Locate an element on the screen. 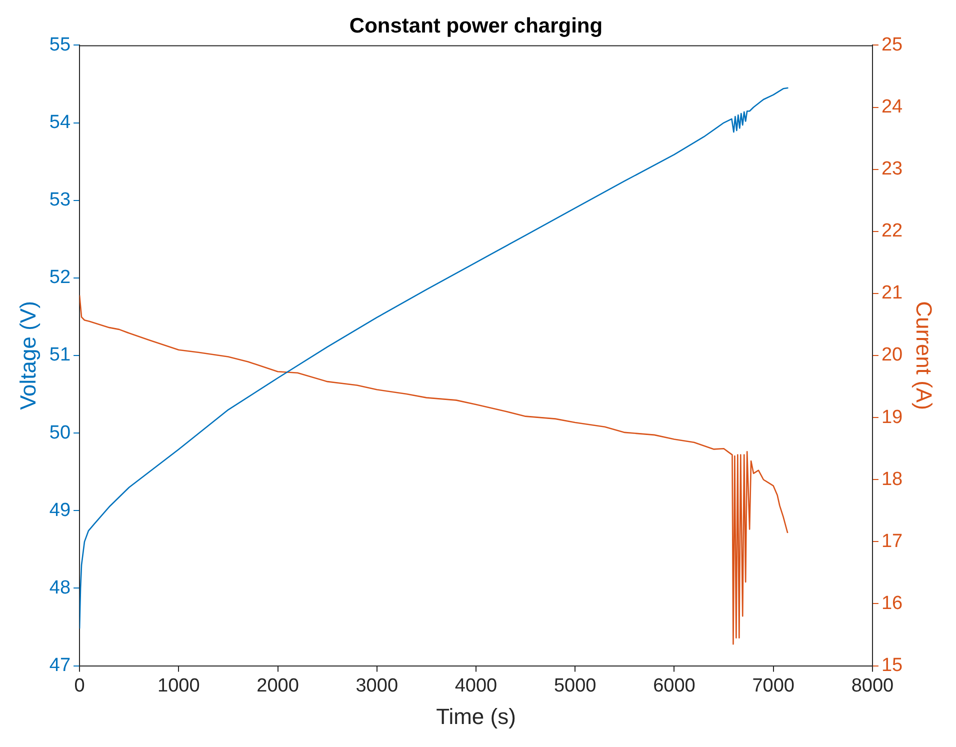 This screenshot has width=956, height=747. y2-tick-label: 18 is located at coordinates (892, 479).